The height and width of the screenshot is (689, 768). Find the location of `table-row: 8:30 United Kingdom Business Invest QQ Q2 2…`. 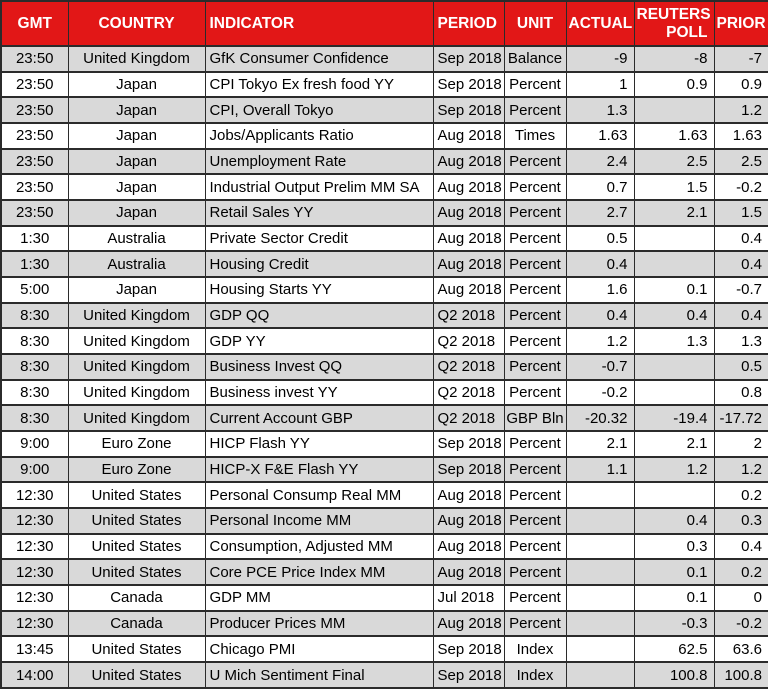

table-row: 8:30 United Kingdom Business Invest QQ Q2 2… is located at coordinates (384, 367).